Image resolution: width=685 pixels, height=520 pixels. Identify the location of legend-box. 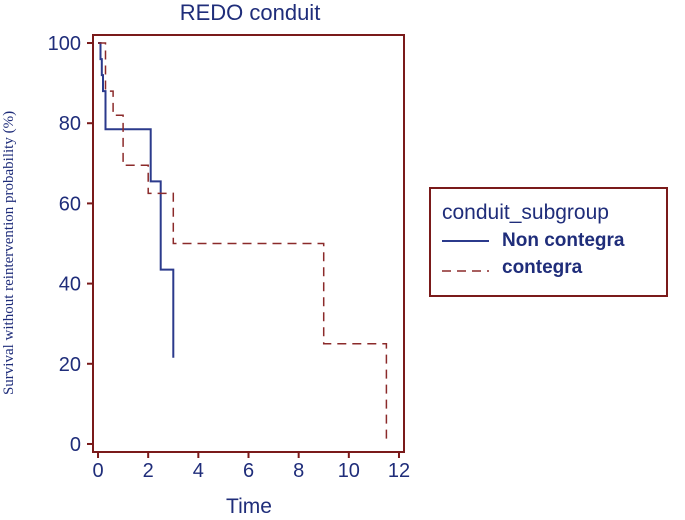
(548, 242).